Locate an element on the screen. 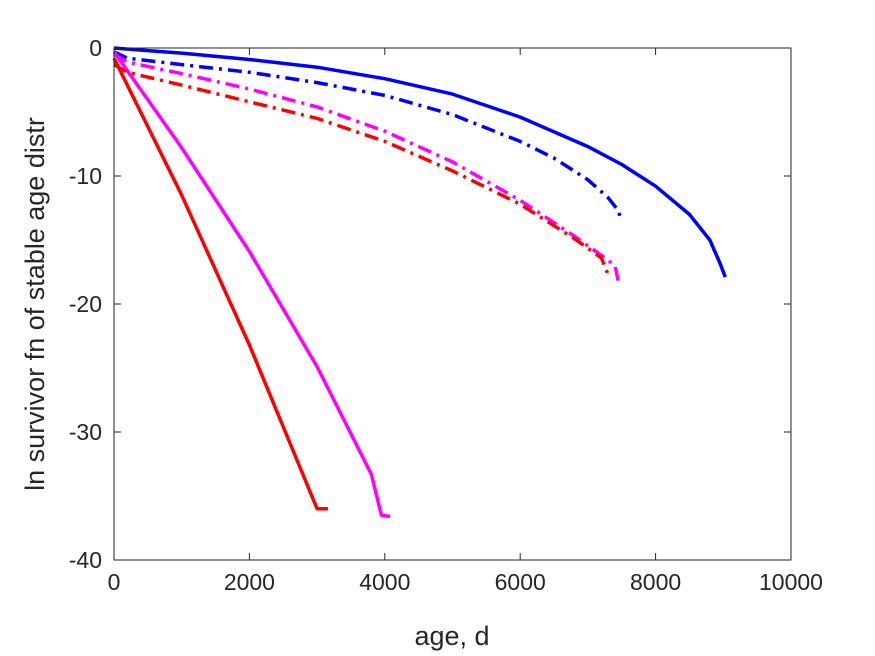 This screenshot has width=875, height=656. x-tick-label: 10000 is located at coordinates (791, 582).